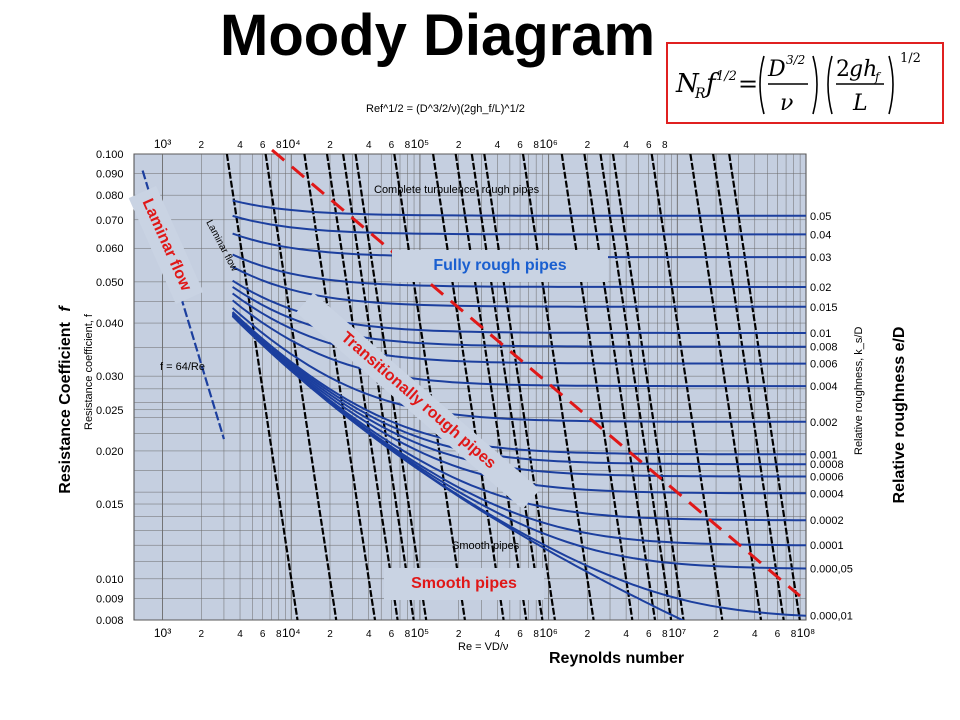 The width and height of the screenshot is (960, 720). Describe the element at coordinates (859, 391) in the screenshot. I see `right-axis-printed-label: Relative roughness, k_s/D` at that location.